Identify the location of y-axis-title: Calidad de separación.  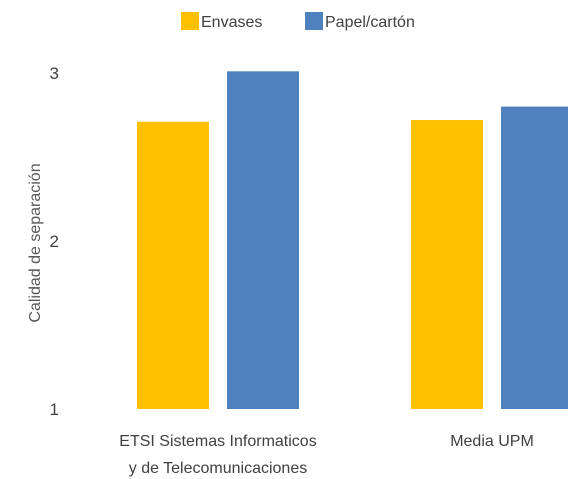
(35, 242).